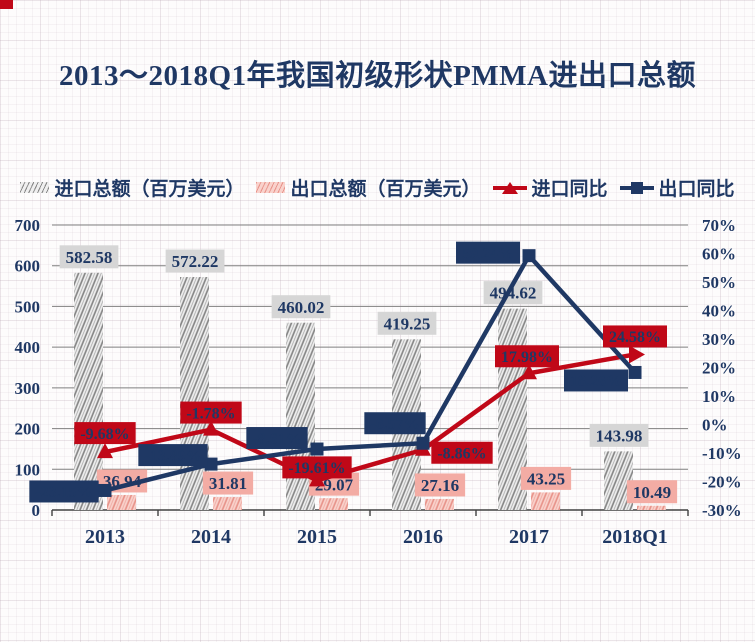 The height and width of the screenshot is (642, 755). What do you see at coordinates (28, 469) in the screenshot?
I see `left-axis-tick: 100` at bounding box center [28, 469].